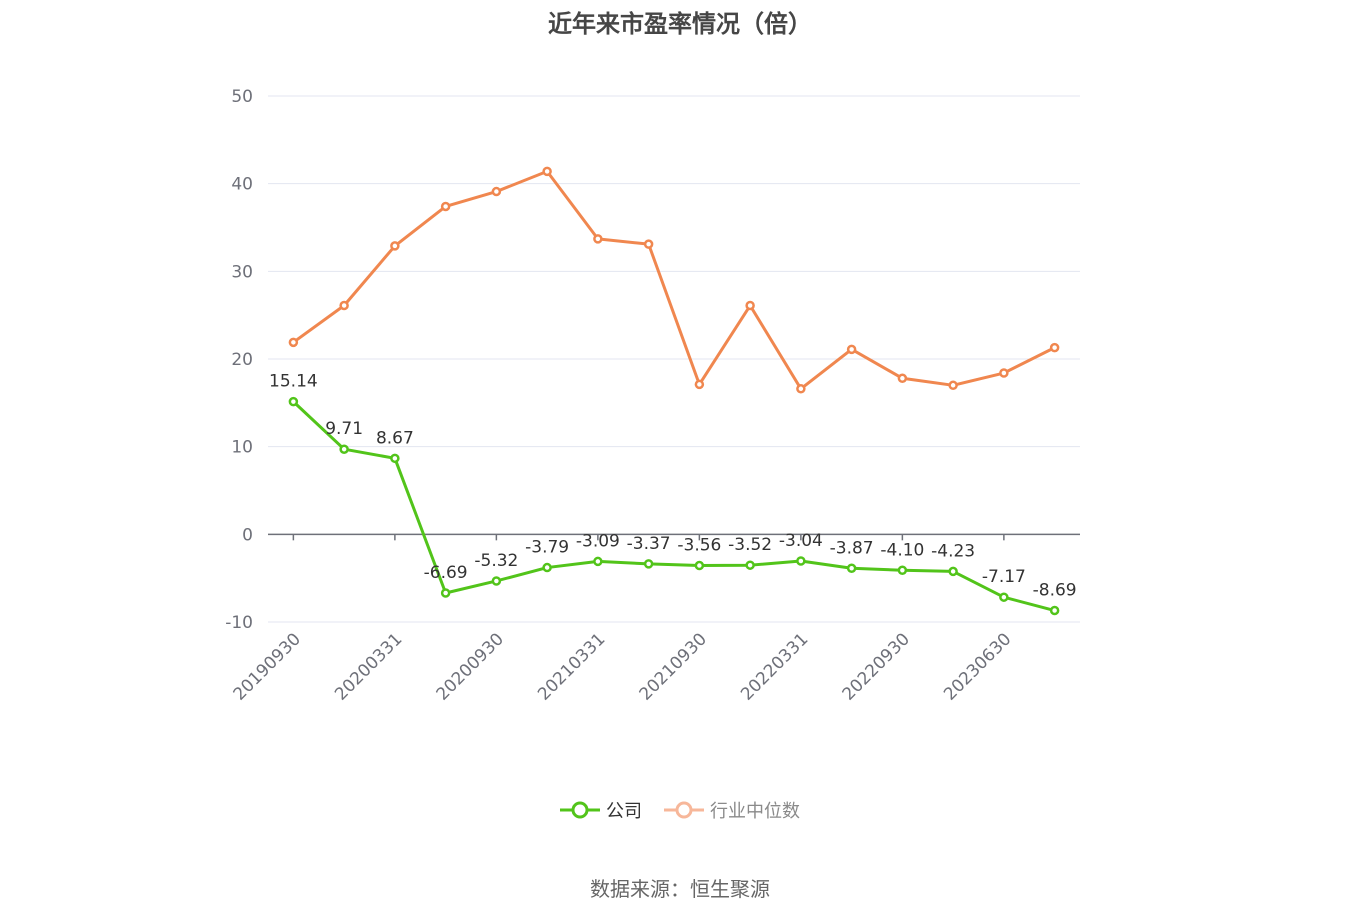 The width and height of the screenshot is (1360, 920). Describe the element at coordinates (852, 548) in the screenshot. I see `data-label: -3.87` at that location.